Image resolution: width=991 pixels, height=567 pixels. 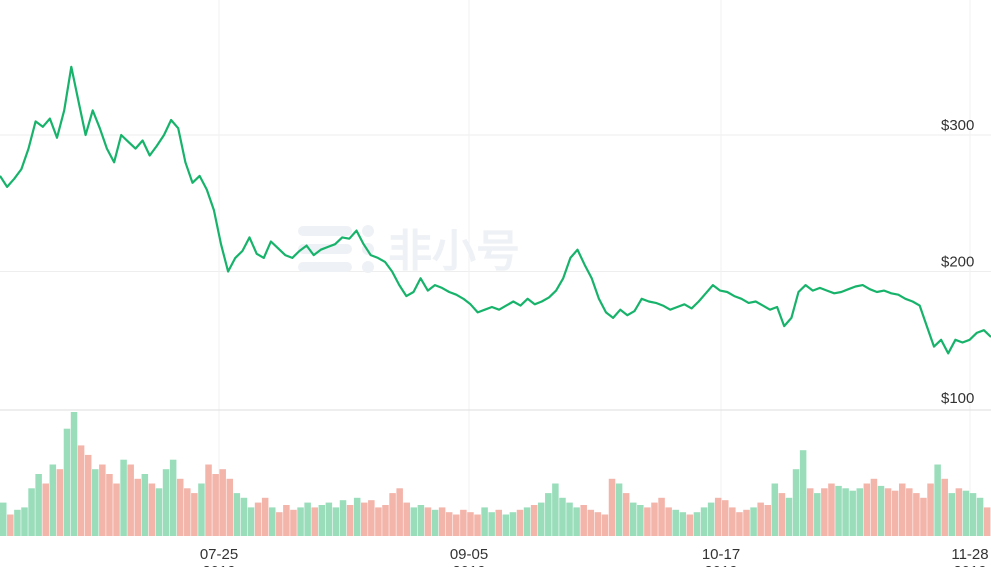 What do you see at coordinates (969, 565) in the screenshot?
I see `year-tick-label: 2019` at bounding box center [969, 565].